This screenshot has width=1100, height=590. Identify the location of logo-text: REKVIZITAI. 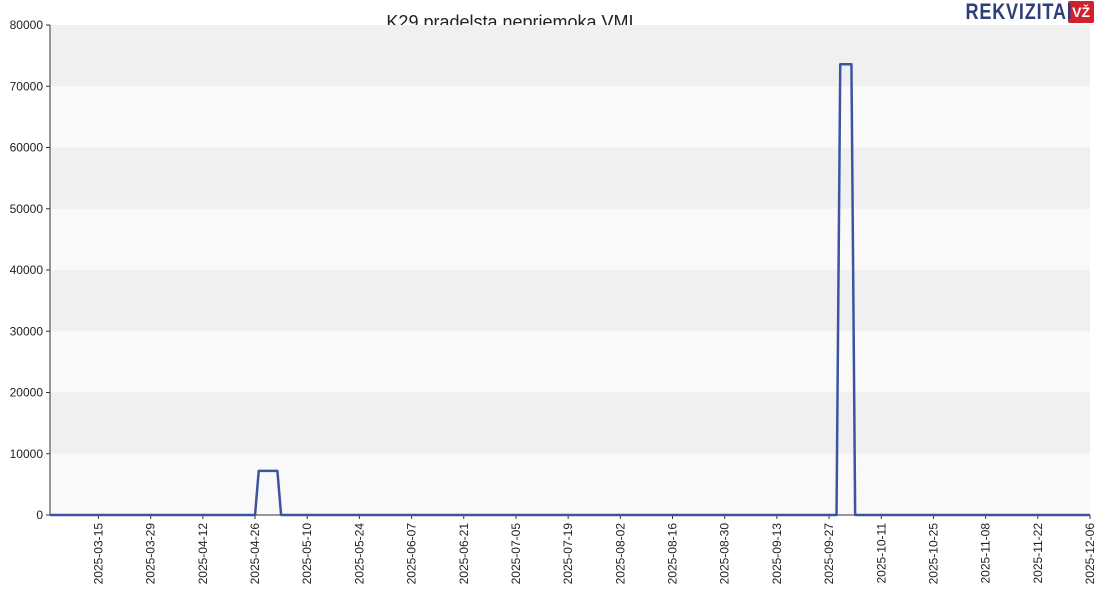
(1019, 12).